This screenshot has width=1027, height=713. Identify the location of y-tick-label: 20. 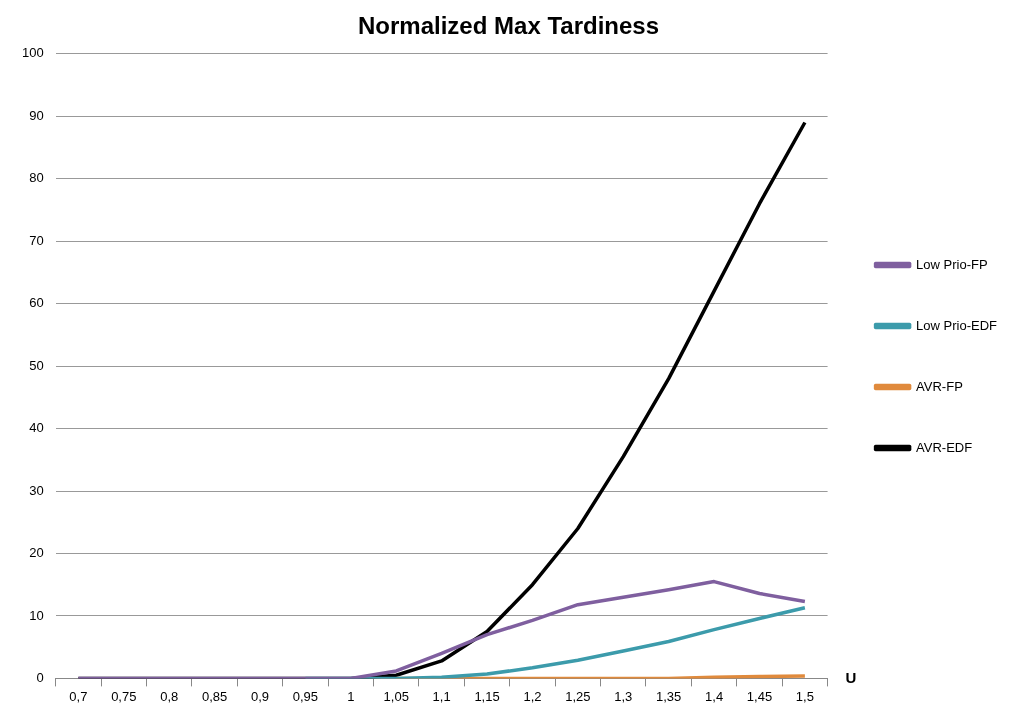
(36, 553).